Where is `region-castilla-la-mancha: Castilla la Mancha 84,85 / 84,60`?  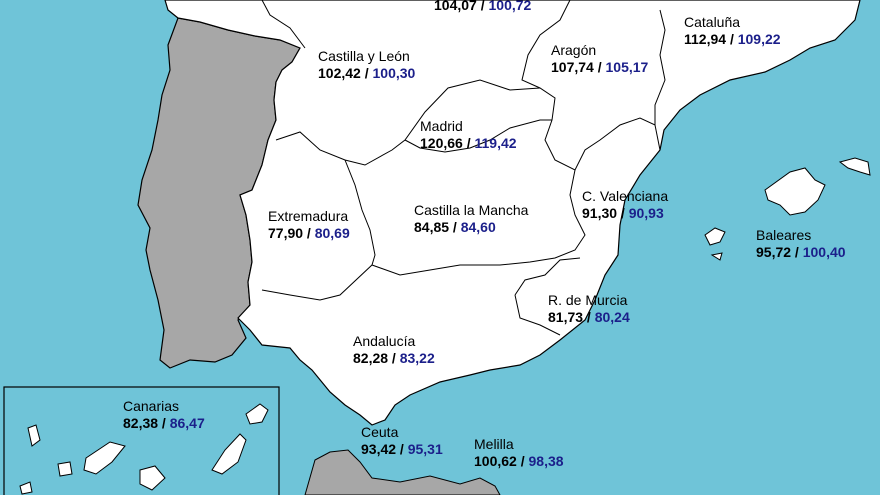
region-castilla-la-mancha: Castilla la Mancha 84,85 / 84,60 is located at coordinates (471, 218).